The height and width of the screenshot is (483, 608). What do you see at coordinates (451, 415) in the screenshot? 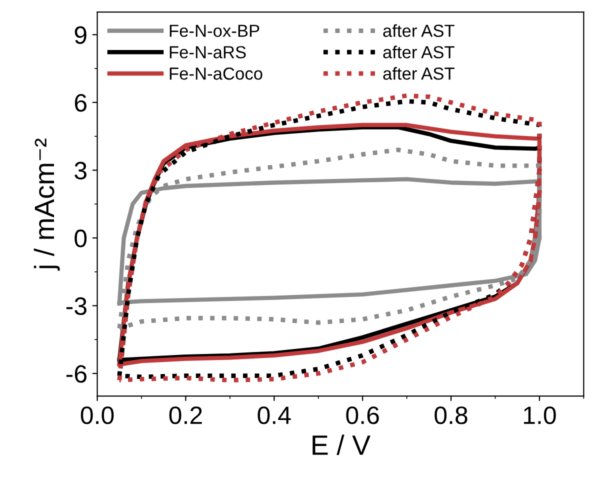
I see `x-tick-label: 0.8` at bounding box center [451, 415].